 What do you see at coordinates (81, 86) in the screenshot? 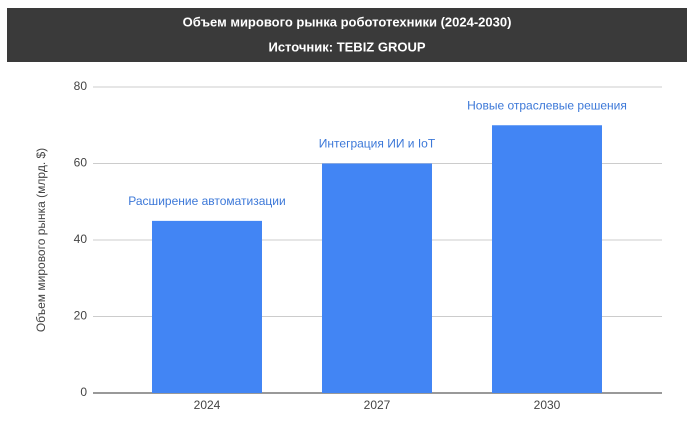
I see `y-tick-label: 80` at bounding box center [81, 86].